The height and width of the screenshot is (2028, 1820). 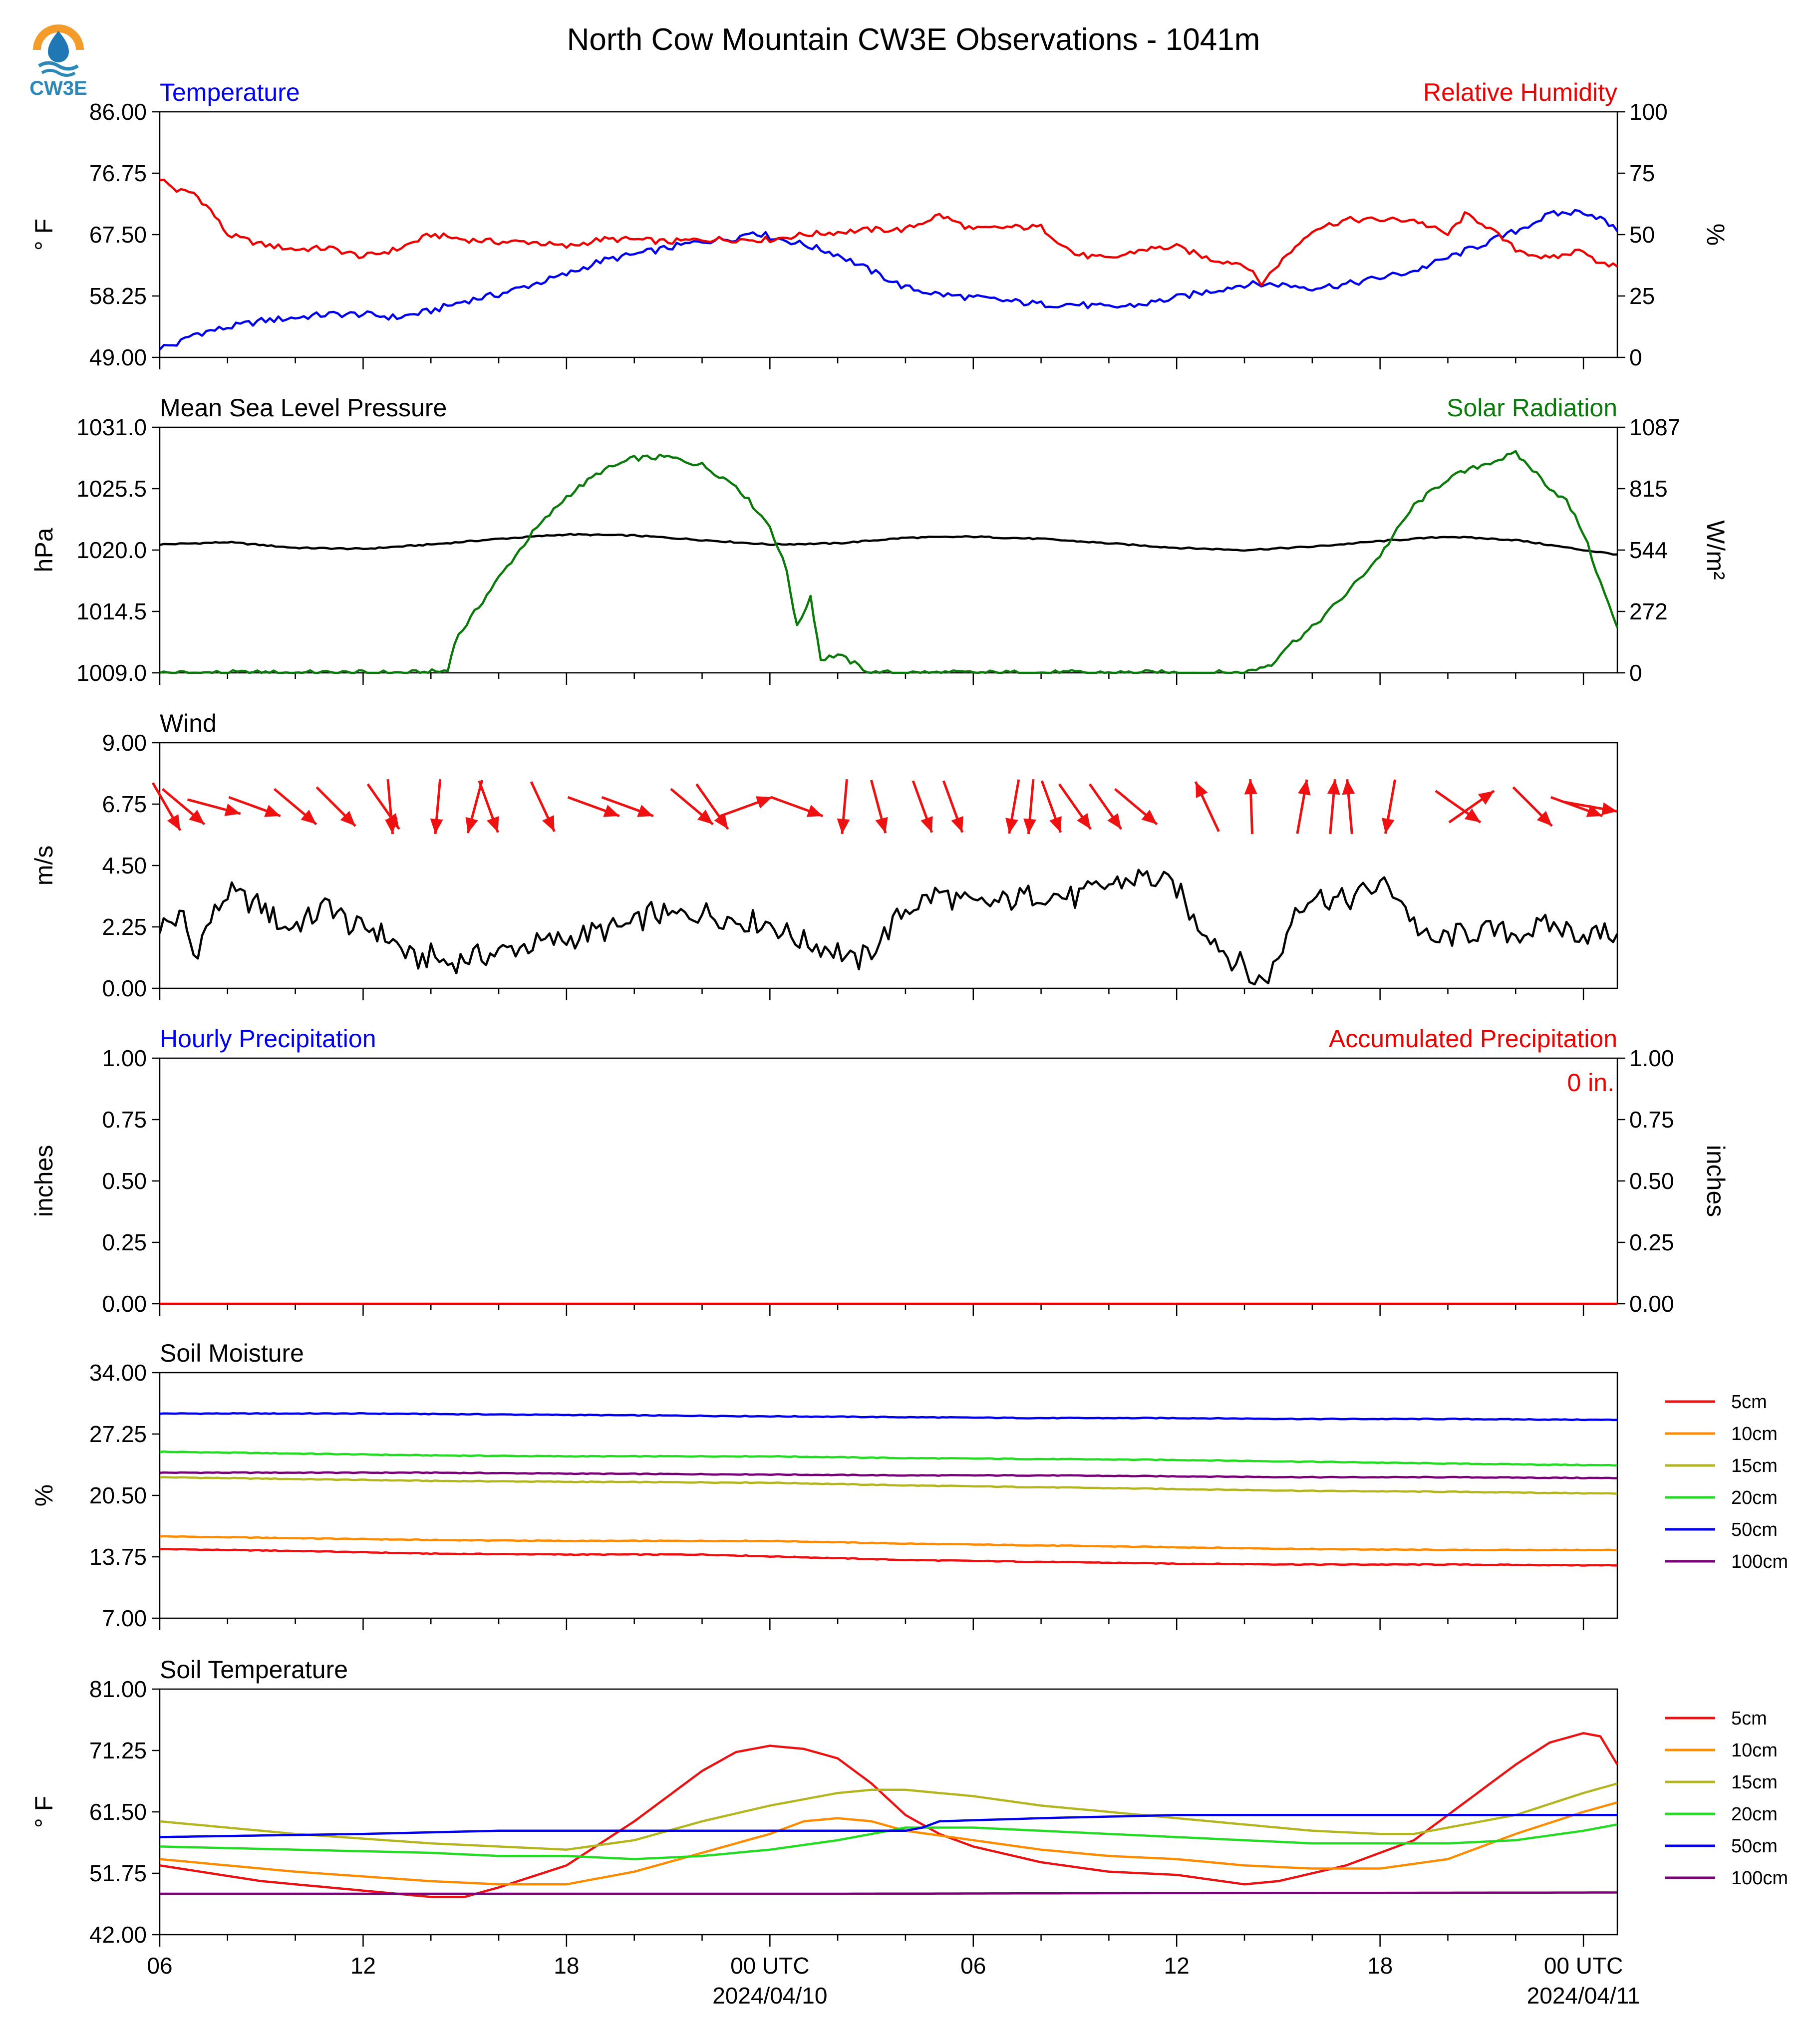 What do you see at coordinates (124, 743) in the screenshot?
I see `y-tick-label: 9.00` at bounding box center [124, 743].